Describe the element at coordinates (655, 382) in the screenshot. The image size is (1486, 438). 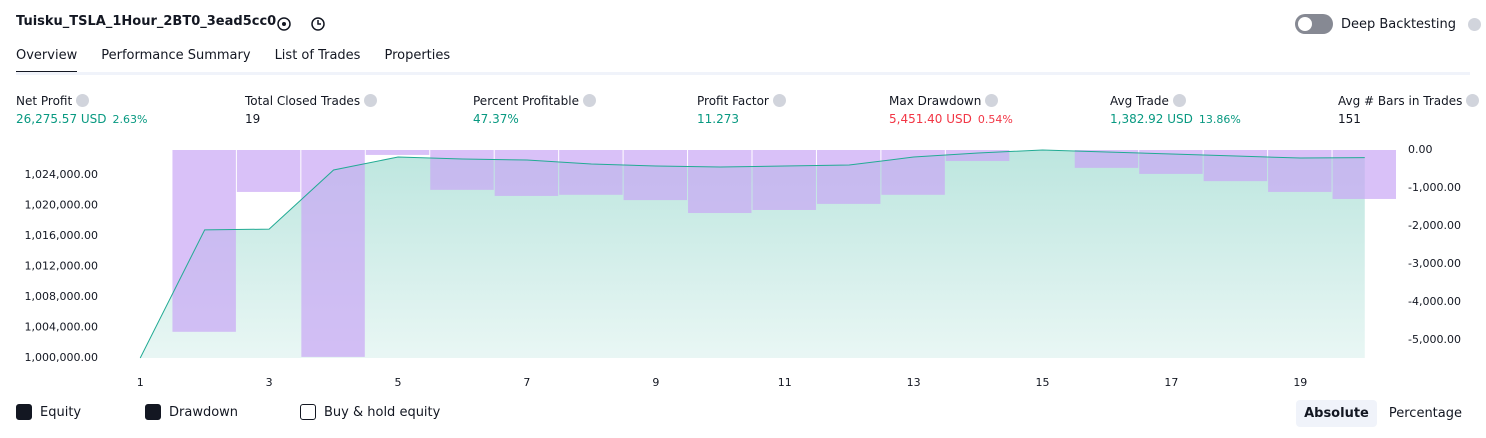
I see `x-tick-label: 9` at that location.